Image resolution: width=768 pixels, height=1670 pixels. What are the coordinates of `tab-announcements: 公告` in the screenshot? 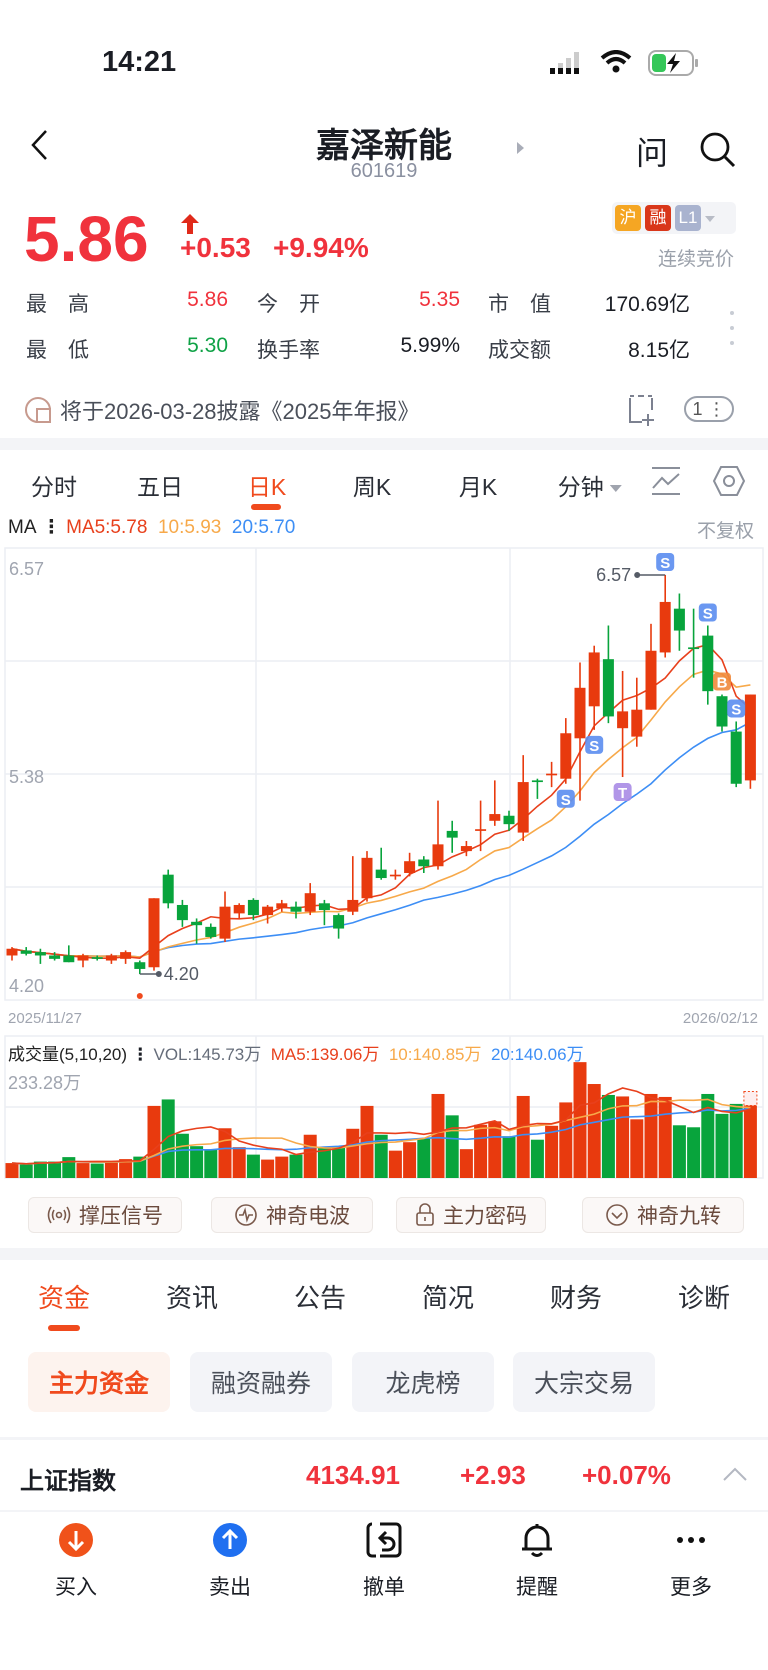 It's located at (320, 1298).